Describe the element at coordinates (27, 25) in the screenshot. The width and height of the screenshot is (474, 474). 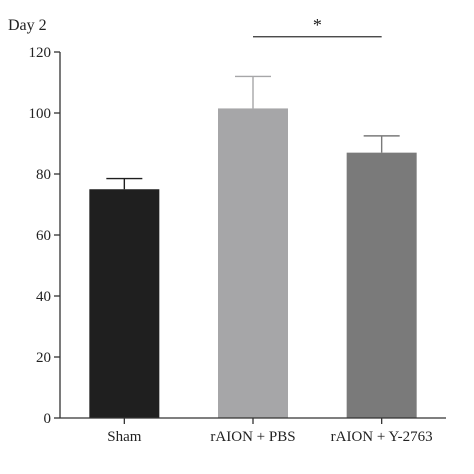
I see `chart-title: Day 2` at that location.